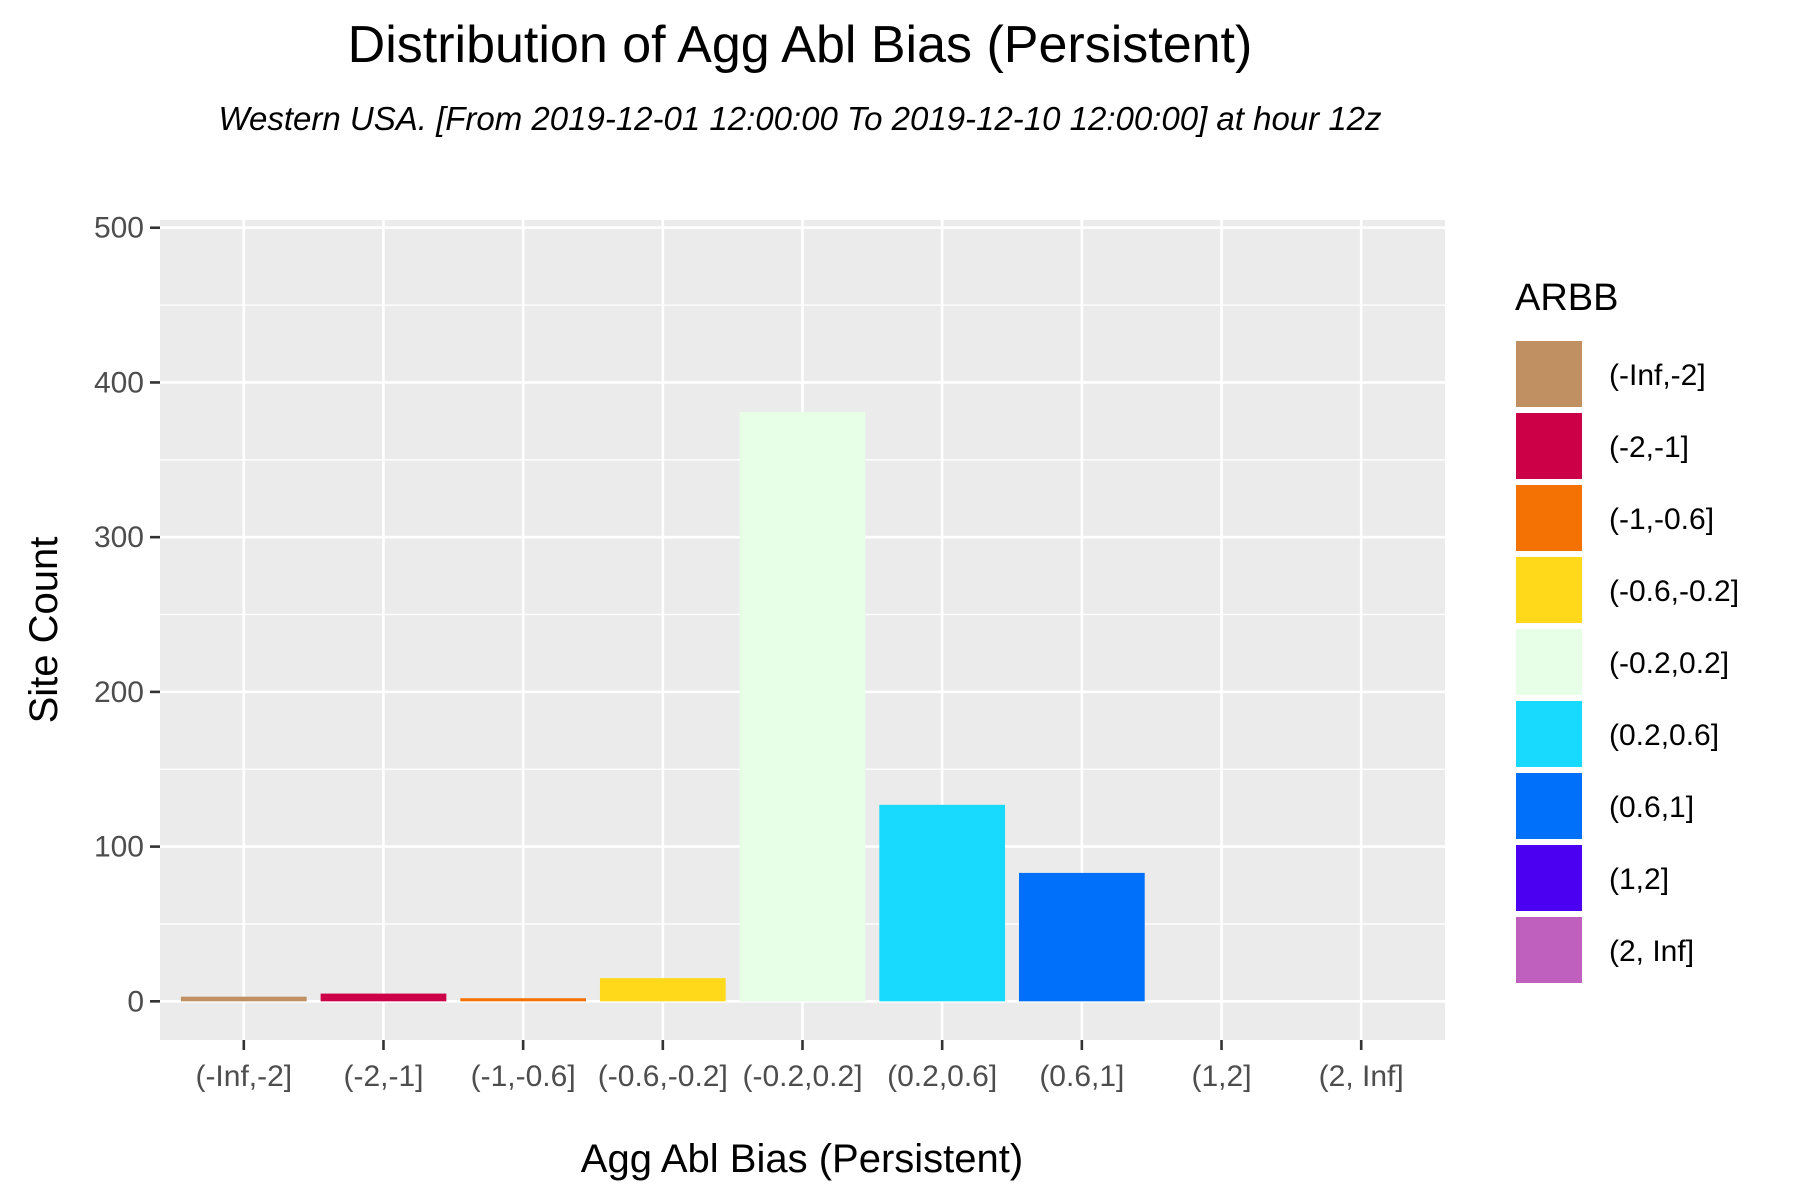  Describe the element at coordinates (523, 1076) in the screenshot. I see `x-tick-label: (-1,-0.6]` at that location.